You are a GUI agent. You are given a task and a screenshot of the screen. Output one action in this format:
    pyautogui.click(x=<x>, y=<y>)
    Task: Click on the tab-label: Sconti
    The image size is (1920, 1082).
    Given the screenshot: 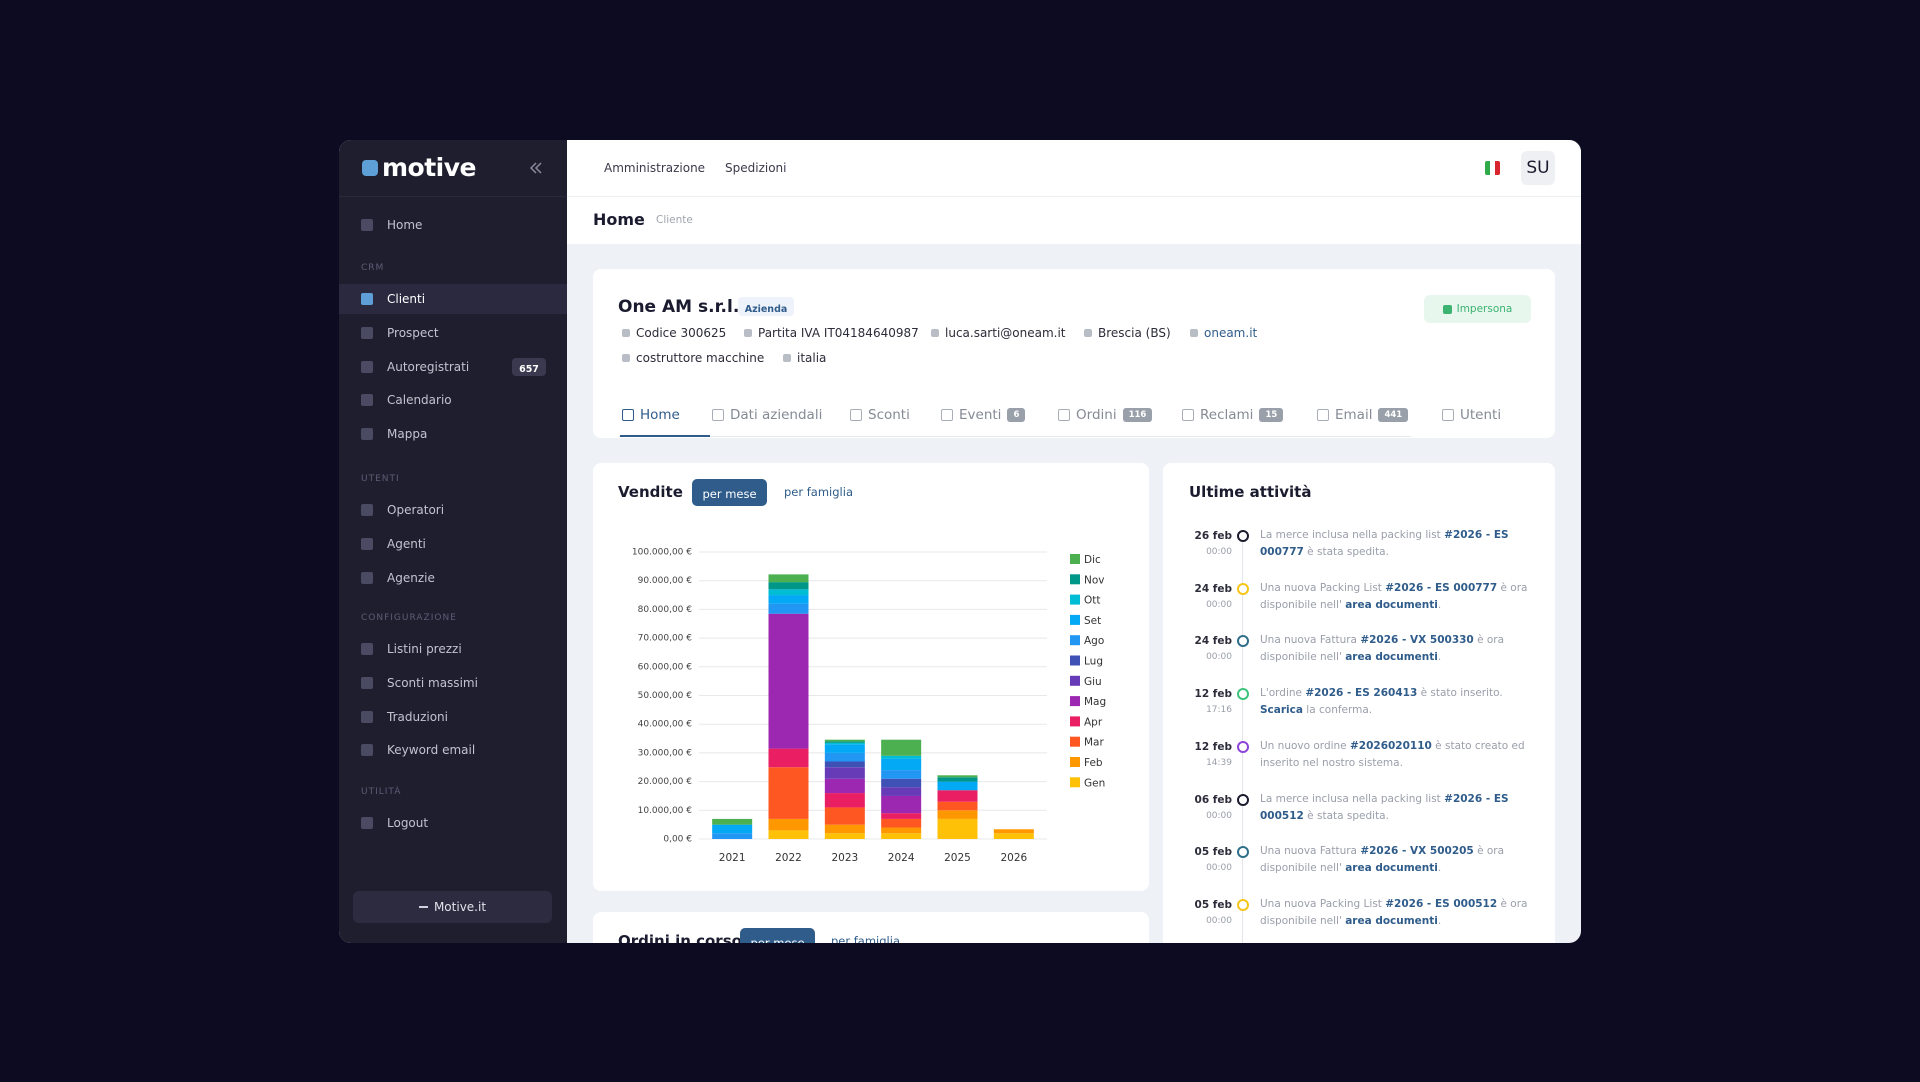 What is the action you would take?
    pyautogui.click(x=889, y=415)
    